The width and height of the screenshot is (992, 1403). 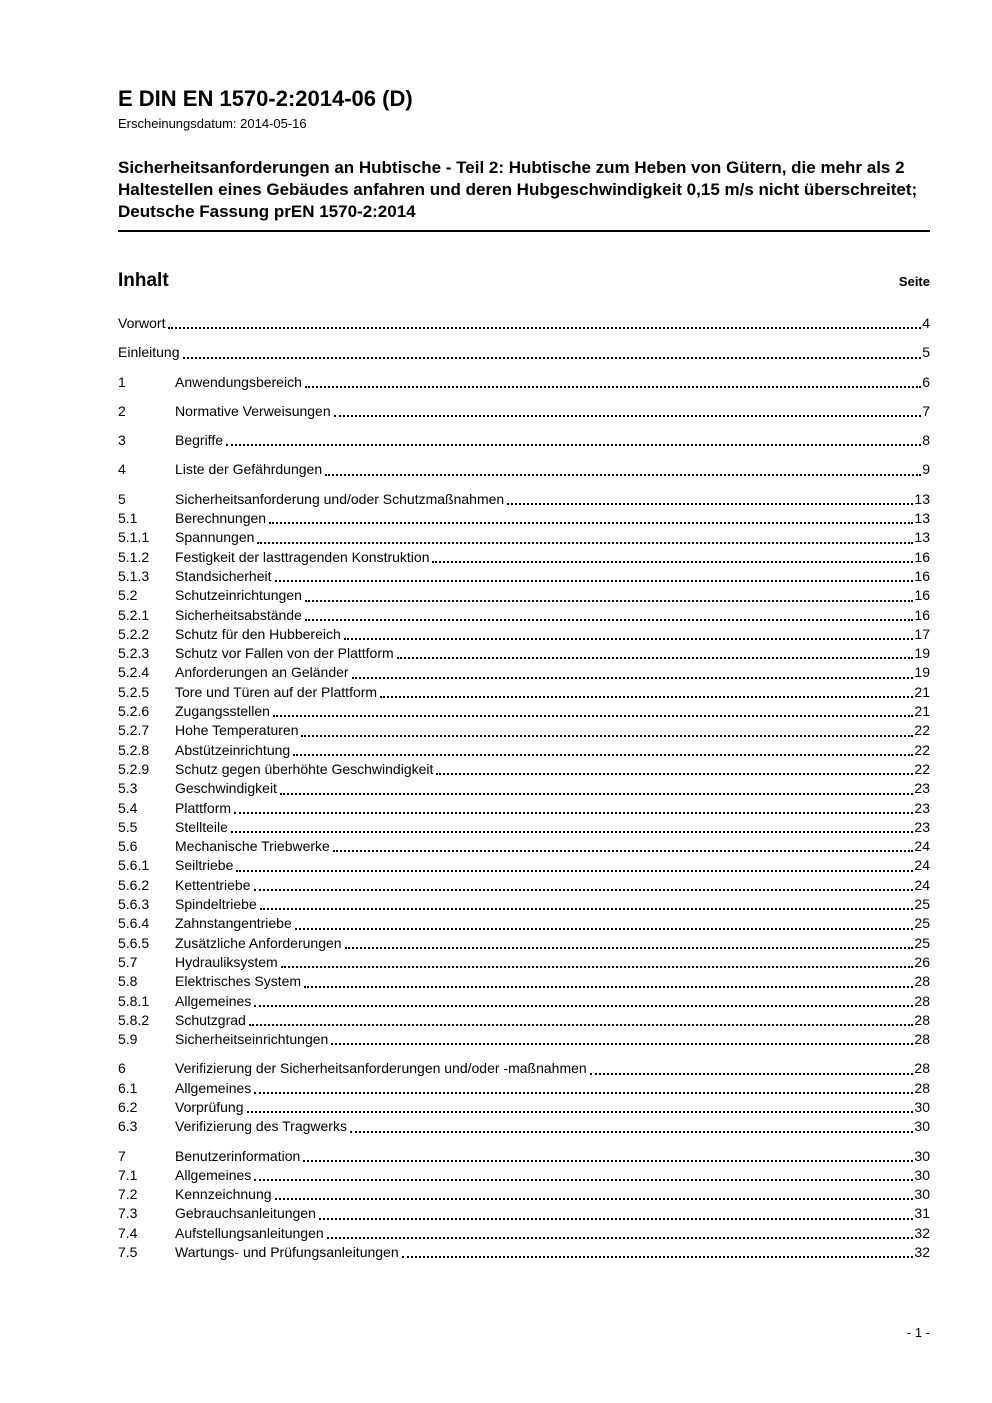 I want to click on toc-entry-page: 13, so click(x=922, y=537).